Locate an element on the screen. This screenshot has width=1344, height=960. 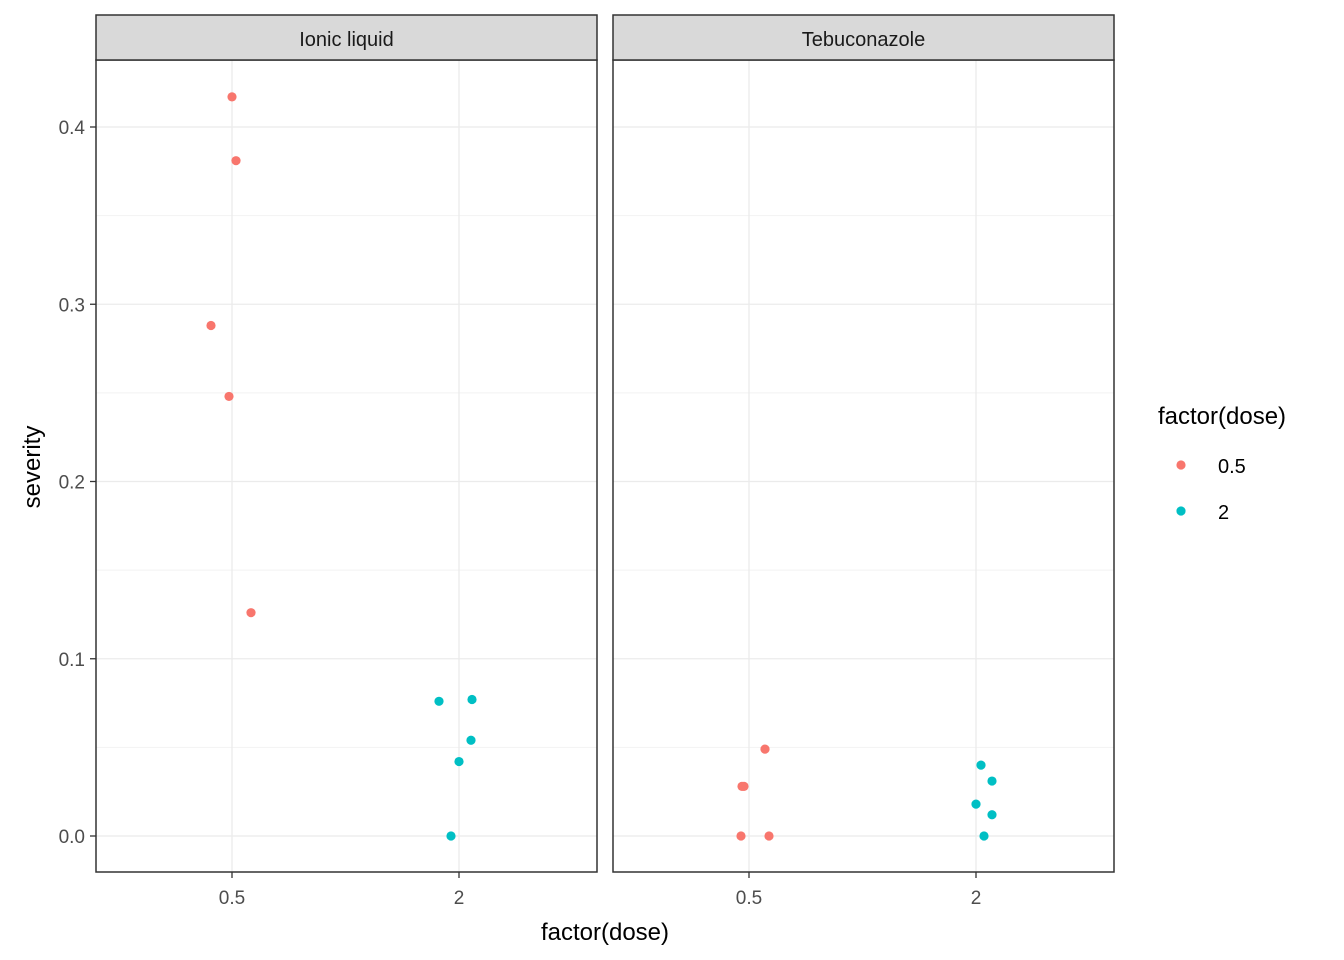
y-tick-label: 0.4 is located at coordinates (72, 128).